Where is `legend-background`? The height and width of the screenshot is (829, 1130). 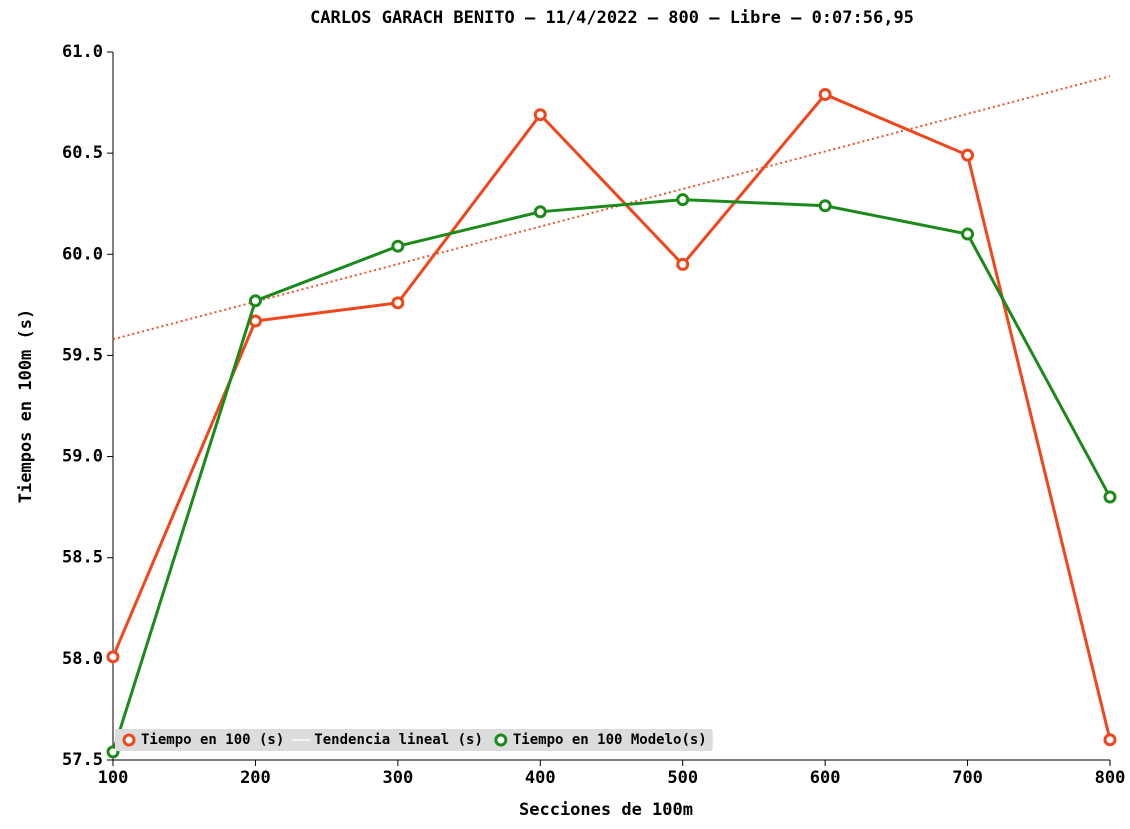
legend-background is located at coordinates (414, 740).